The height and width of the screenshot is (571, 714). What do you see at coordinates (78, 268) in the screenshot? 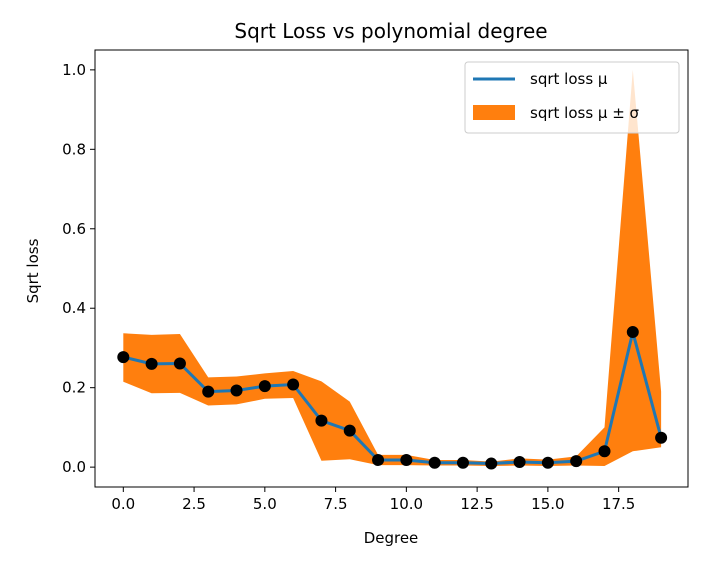
I see `y-axis: 0.0 0.2 0.4 0.6 0.8 1.0` at bounding box center [78, 268].